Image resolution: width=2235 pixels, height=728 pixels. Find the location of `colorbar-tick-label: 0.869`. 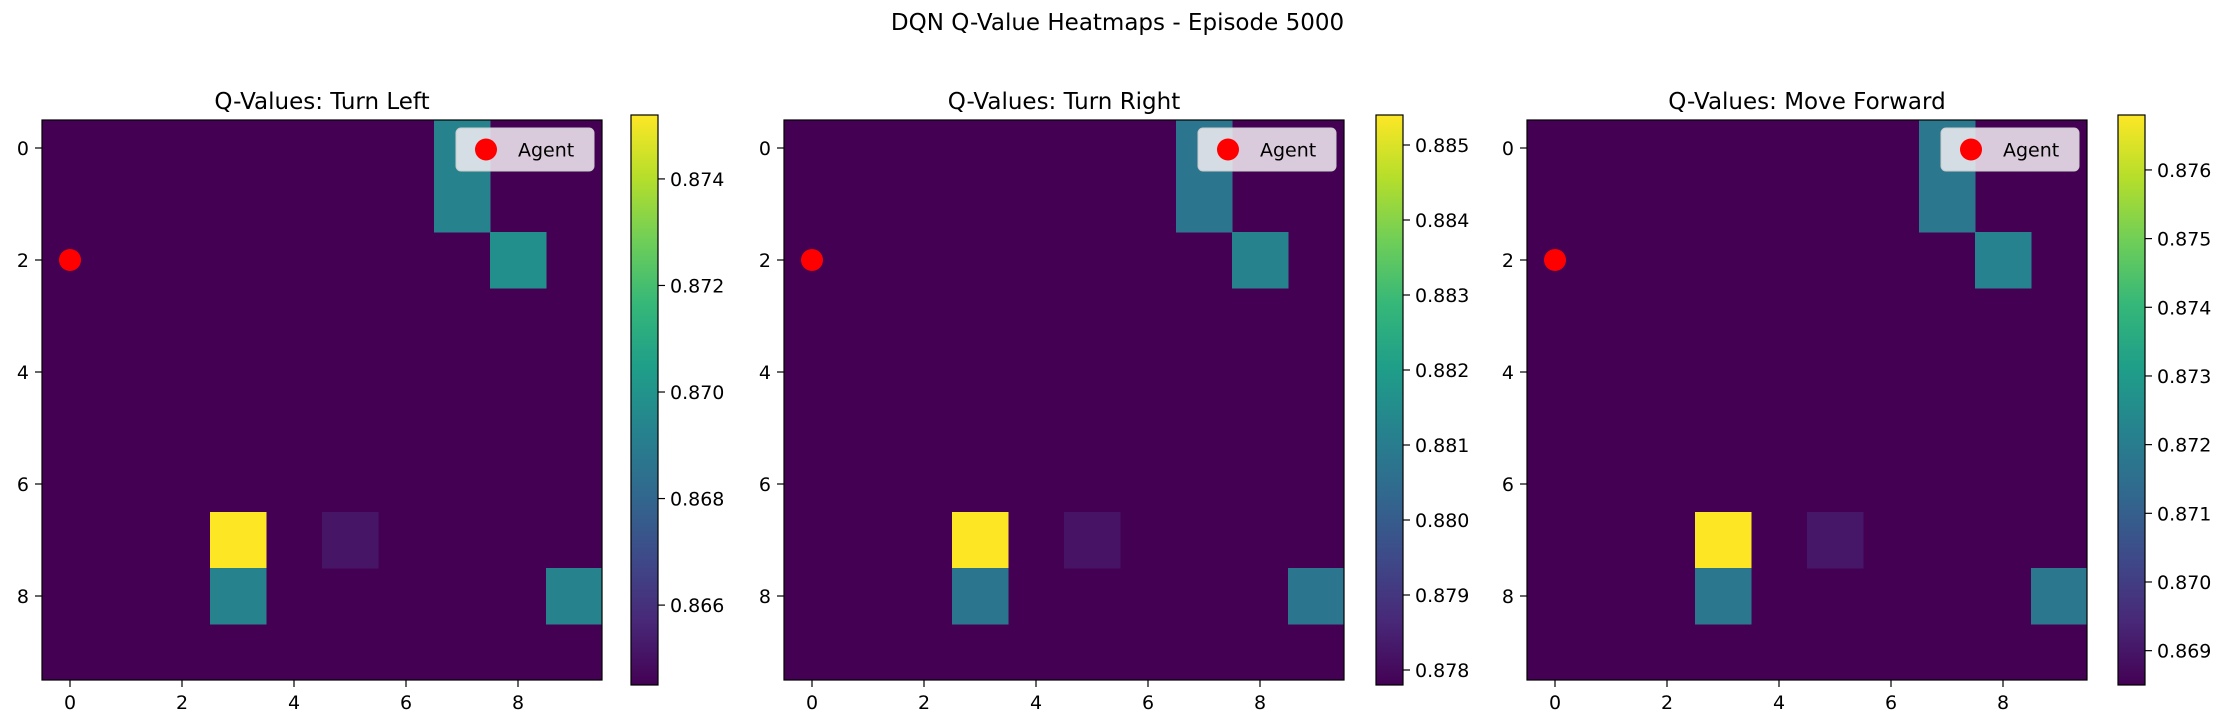

colorbar-tick-label: 0.869 is located at coordinates (2184, 652).